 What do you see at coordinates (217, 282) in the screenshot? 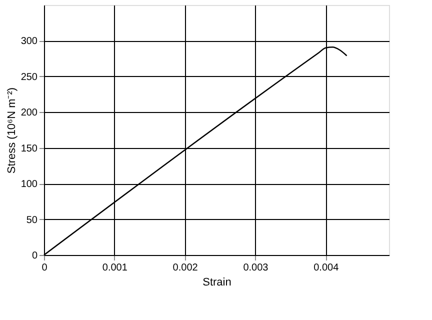
I see `x-axis-title: Strain` at bounding box center [217, 282].